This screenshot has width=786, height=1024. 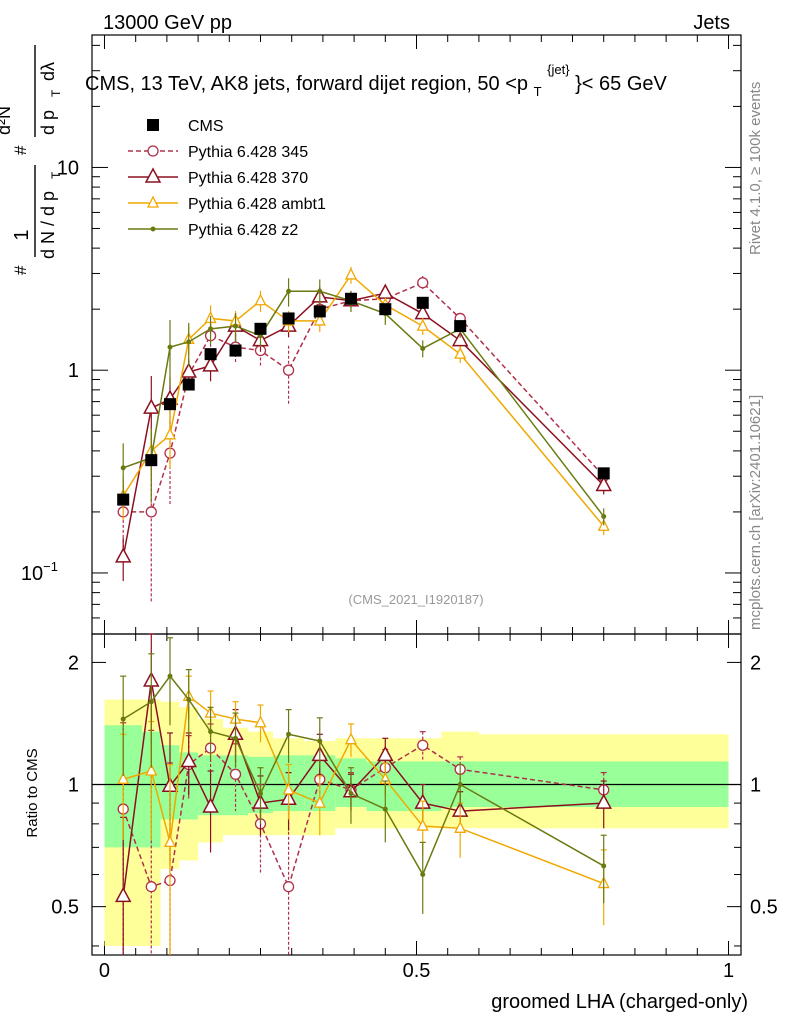 I want to click on legend-label-z2: Pythia 6.428 z2, so click(x=243, y=230).